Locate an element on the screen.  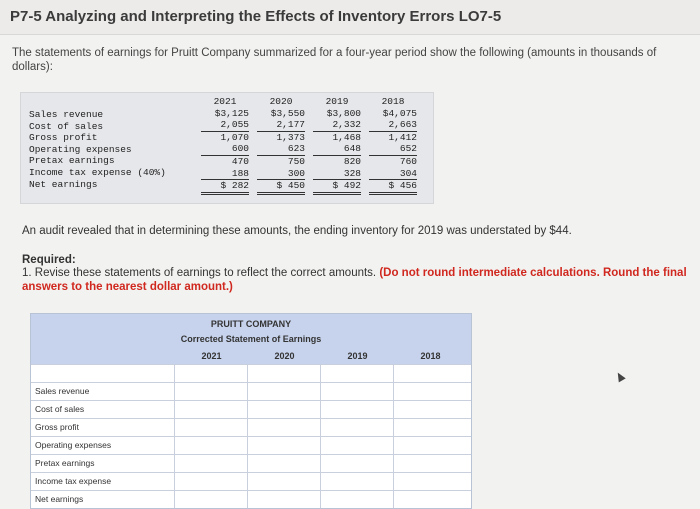
table-row: Operating expenses is located at coordinates (251, 445).